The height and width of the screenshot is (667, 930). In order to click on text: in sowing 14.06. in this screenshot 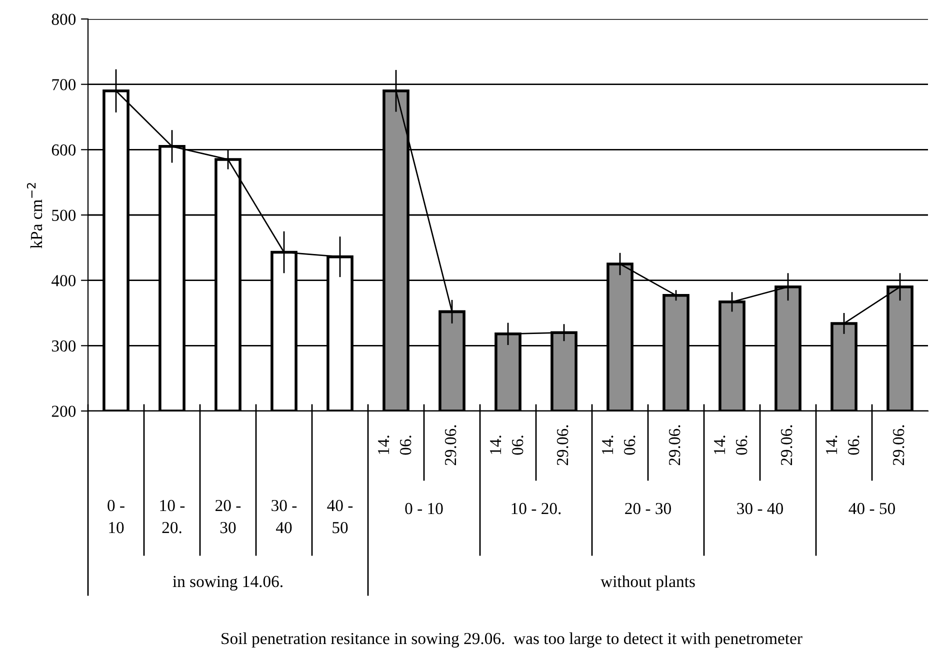, I will do `click(227, 583)`.